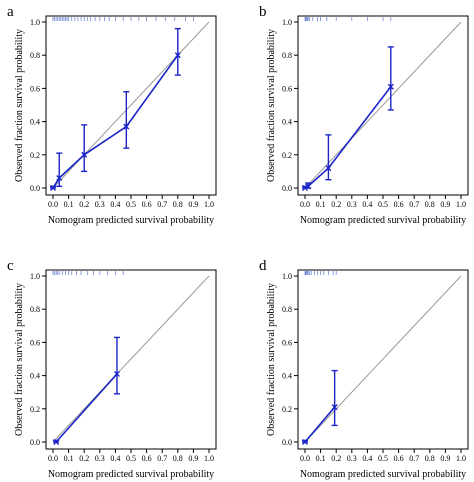  What do you see at coordinates (263, 12) in the screenshot?
I see `panel-label: b` at bounding box center [263, 12].